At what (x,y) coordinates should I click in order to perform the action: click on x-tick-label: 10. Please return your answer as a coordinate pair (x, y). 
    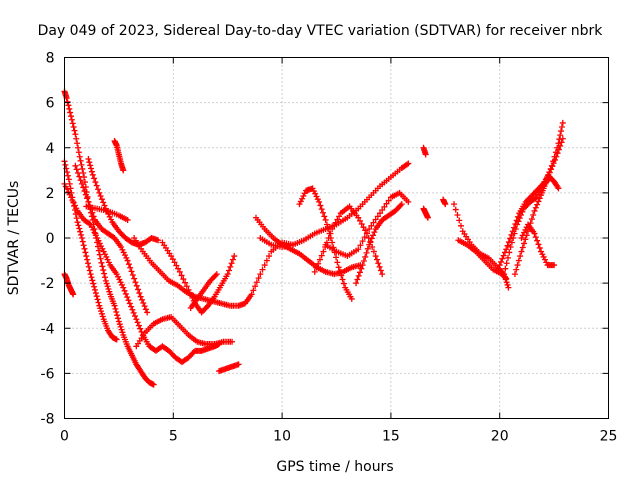
    Looking at the image, I should click on (282, 437).